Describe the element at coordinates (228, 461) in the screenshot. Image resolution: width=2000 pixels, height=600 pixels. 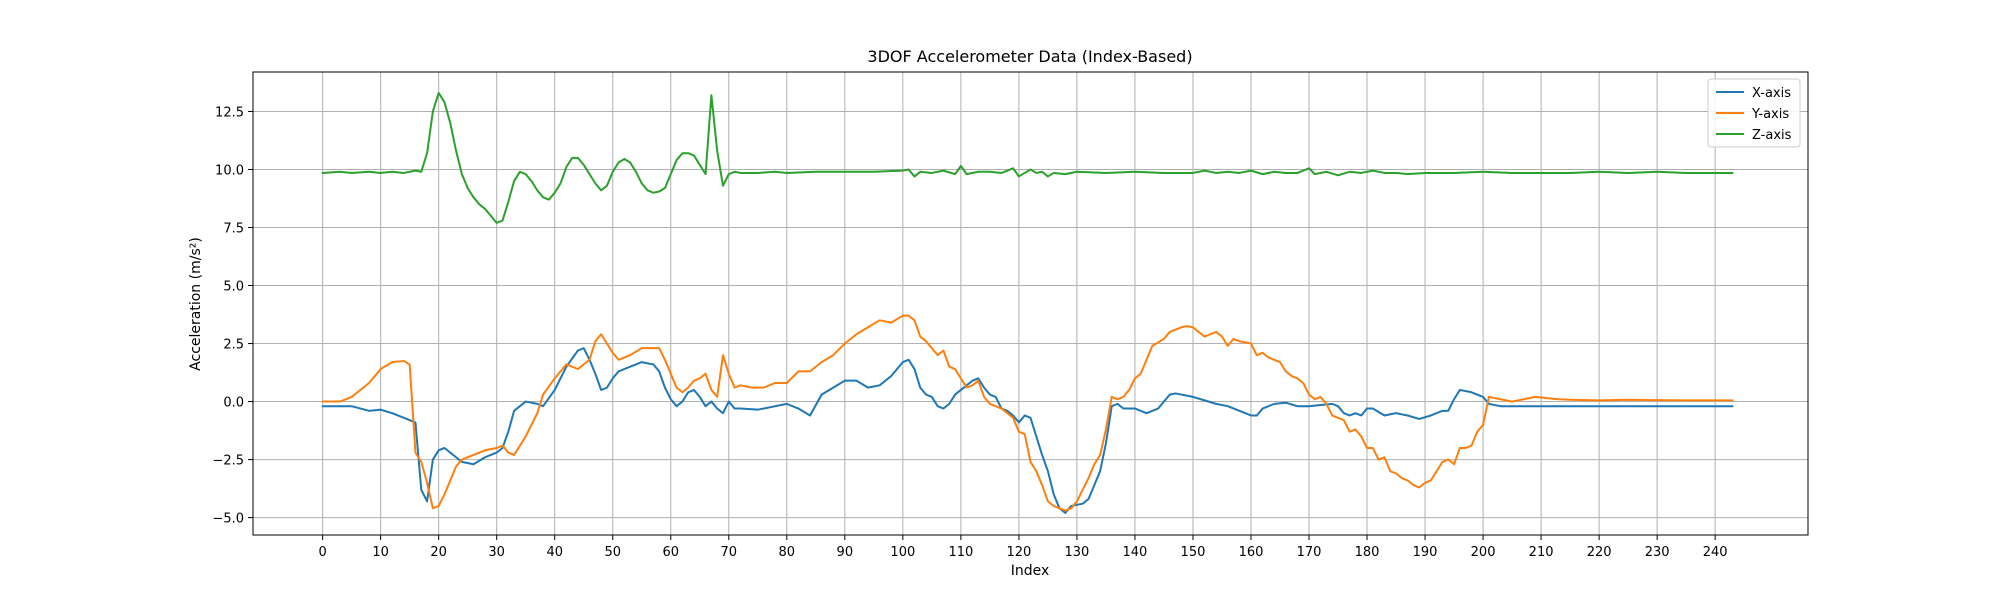
I see `y-tick-label: −2.5` at that location.